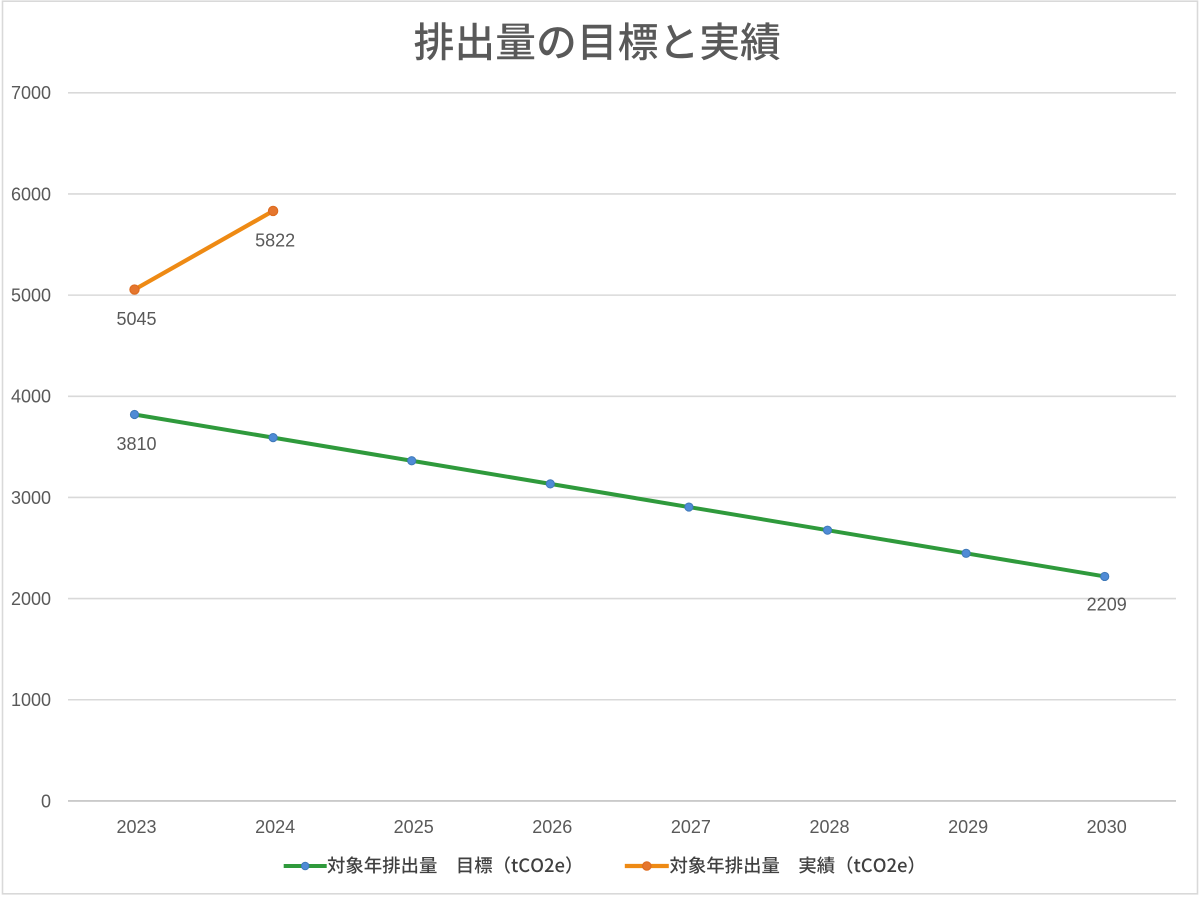 The width and height of the screenshot is (1200, 898). Describe the element at coordinates (31, 599) in the screenshot. I see `svg-text: 2000` at that location.